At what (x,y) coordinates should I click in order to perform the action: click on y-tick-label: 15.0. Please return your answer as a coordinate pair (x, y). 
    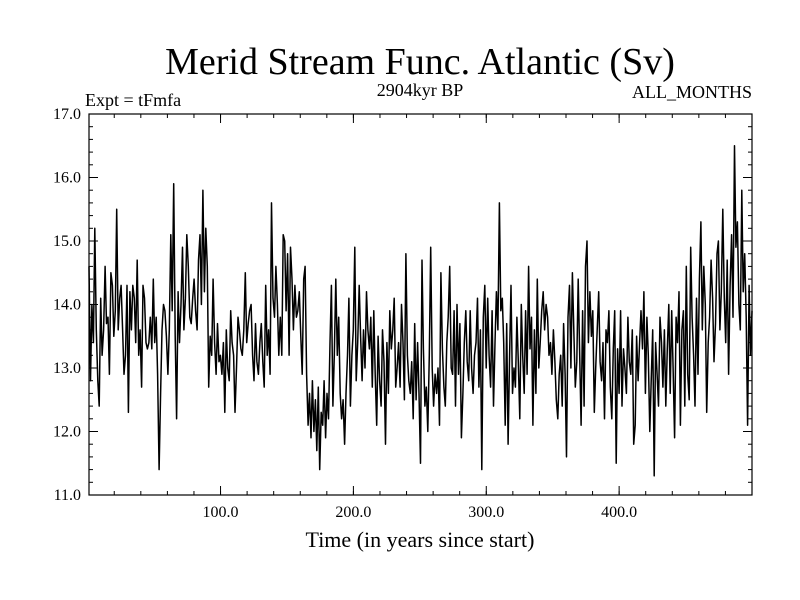
    Looking at the image, I should click on (67, 241).